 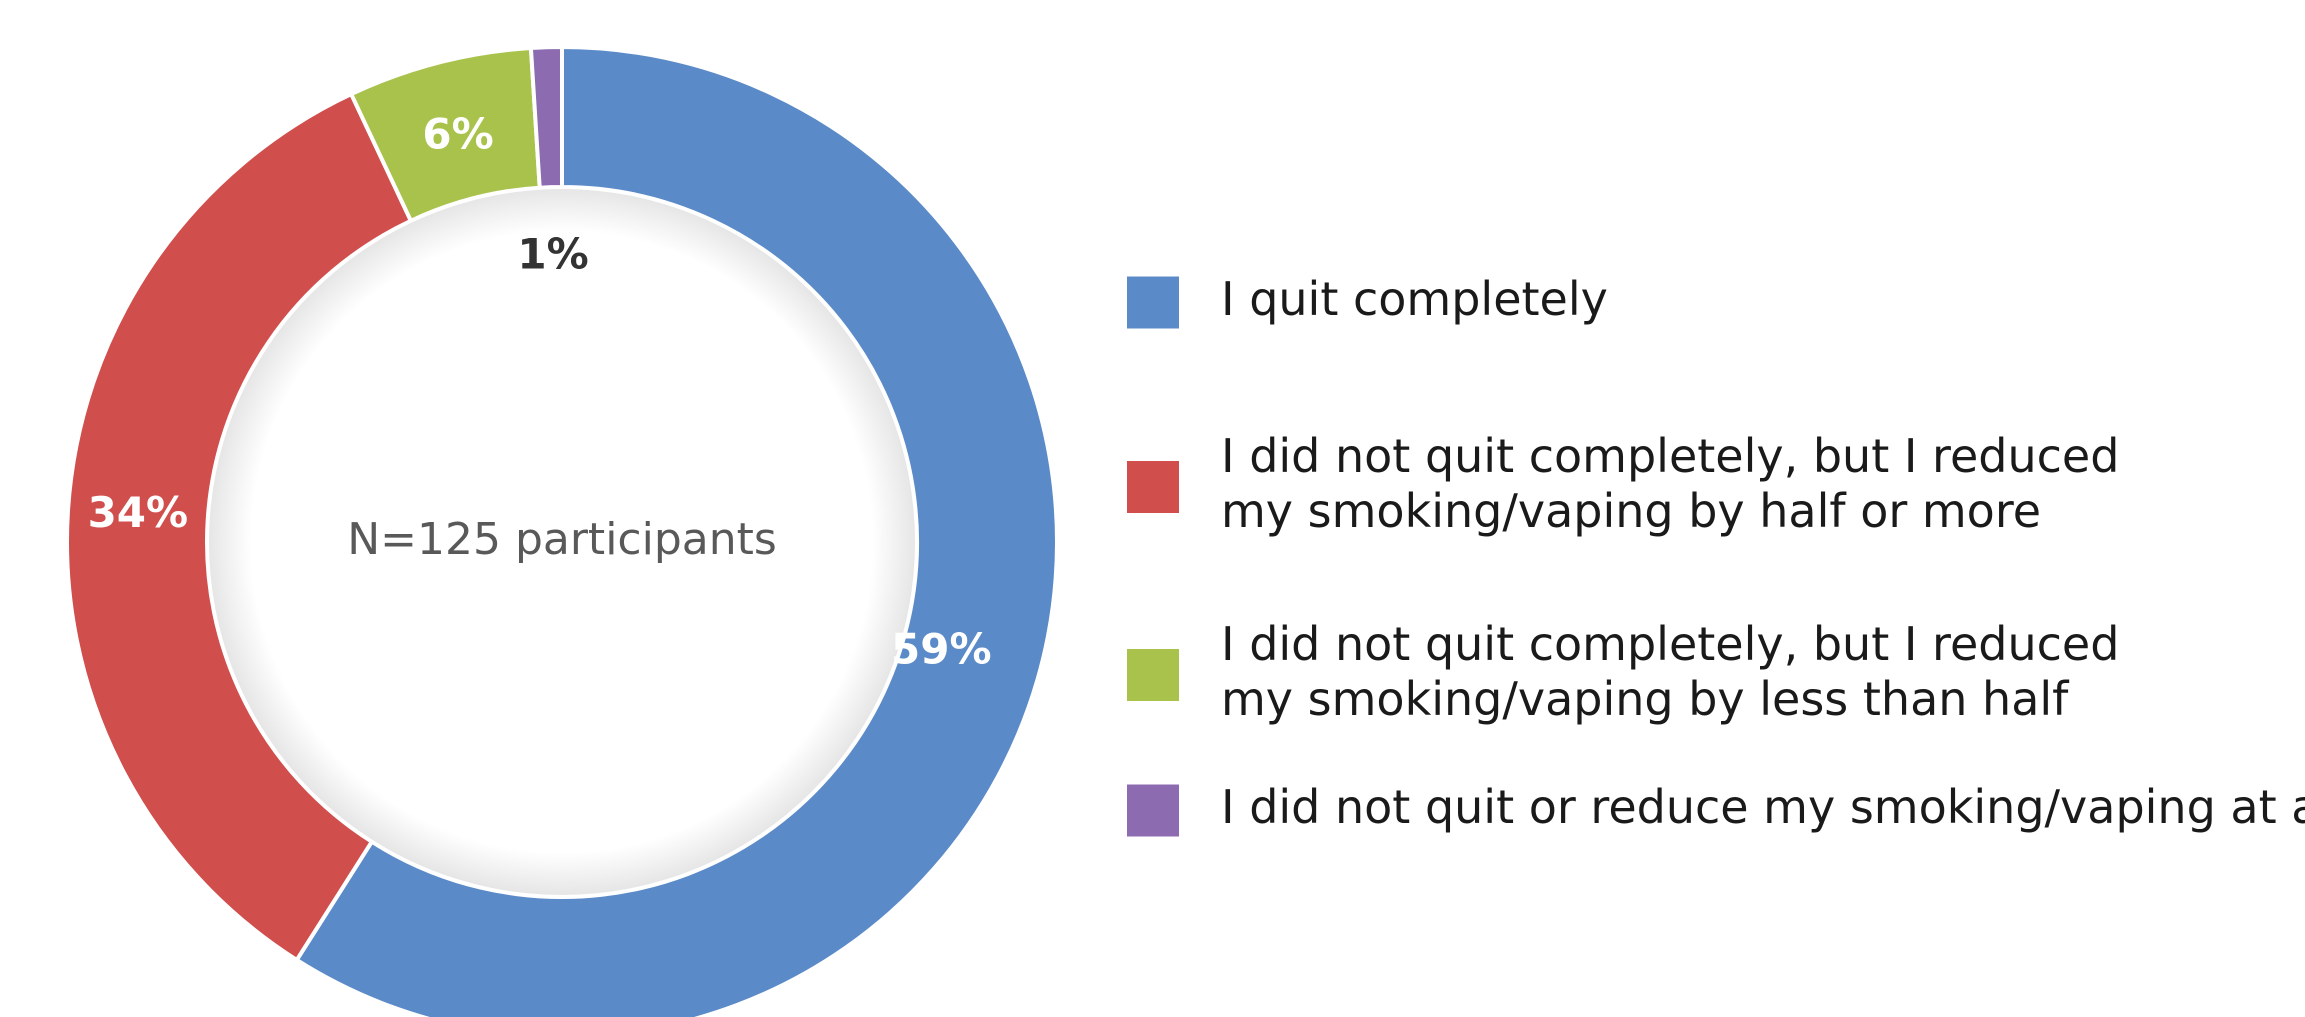 I want to click on legend-label-3-line-2: my smoking/vaping by less than half, so click(x=1645, y=699).